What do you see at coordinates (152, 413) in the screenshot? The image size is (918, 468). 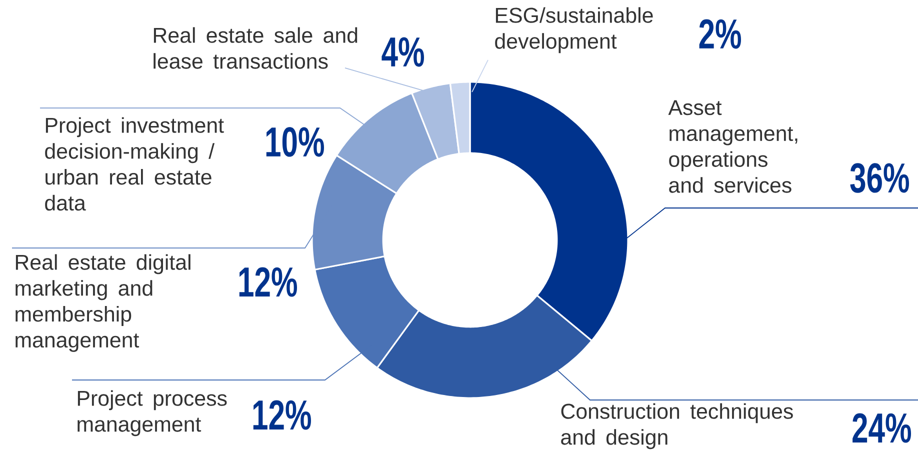 I see `slice-label: Project process management` at bounding box center [152, 413].